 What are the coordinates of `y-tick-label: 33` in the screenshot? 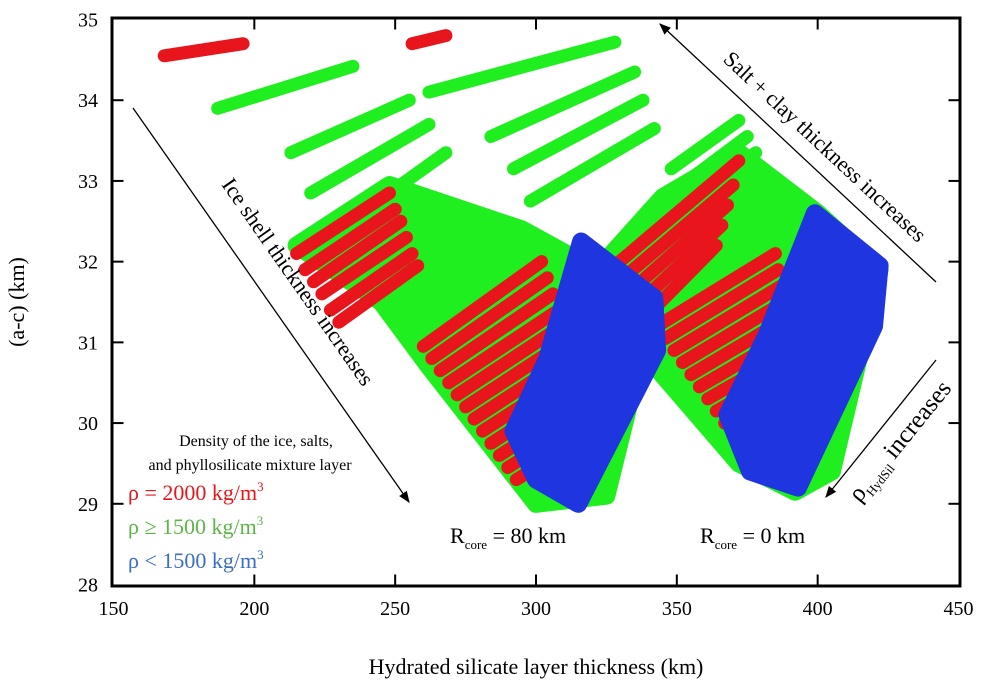 It's located at (88, 182).